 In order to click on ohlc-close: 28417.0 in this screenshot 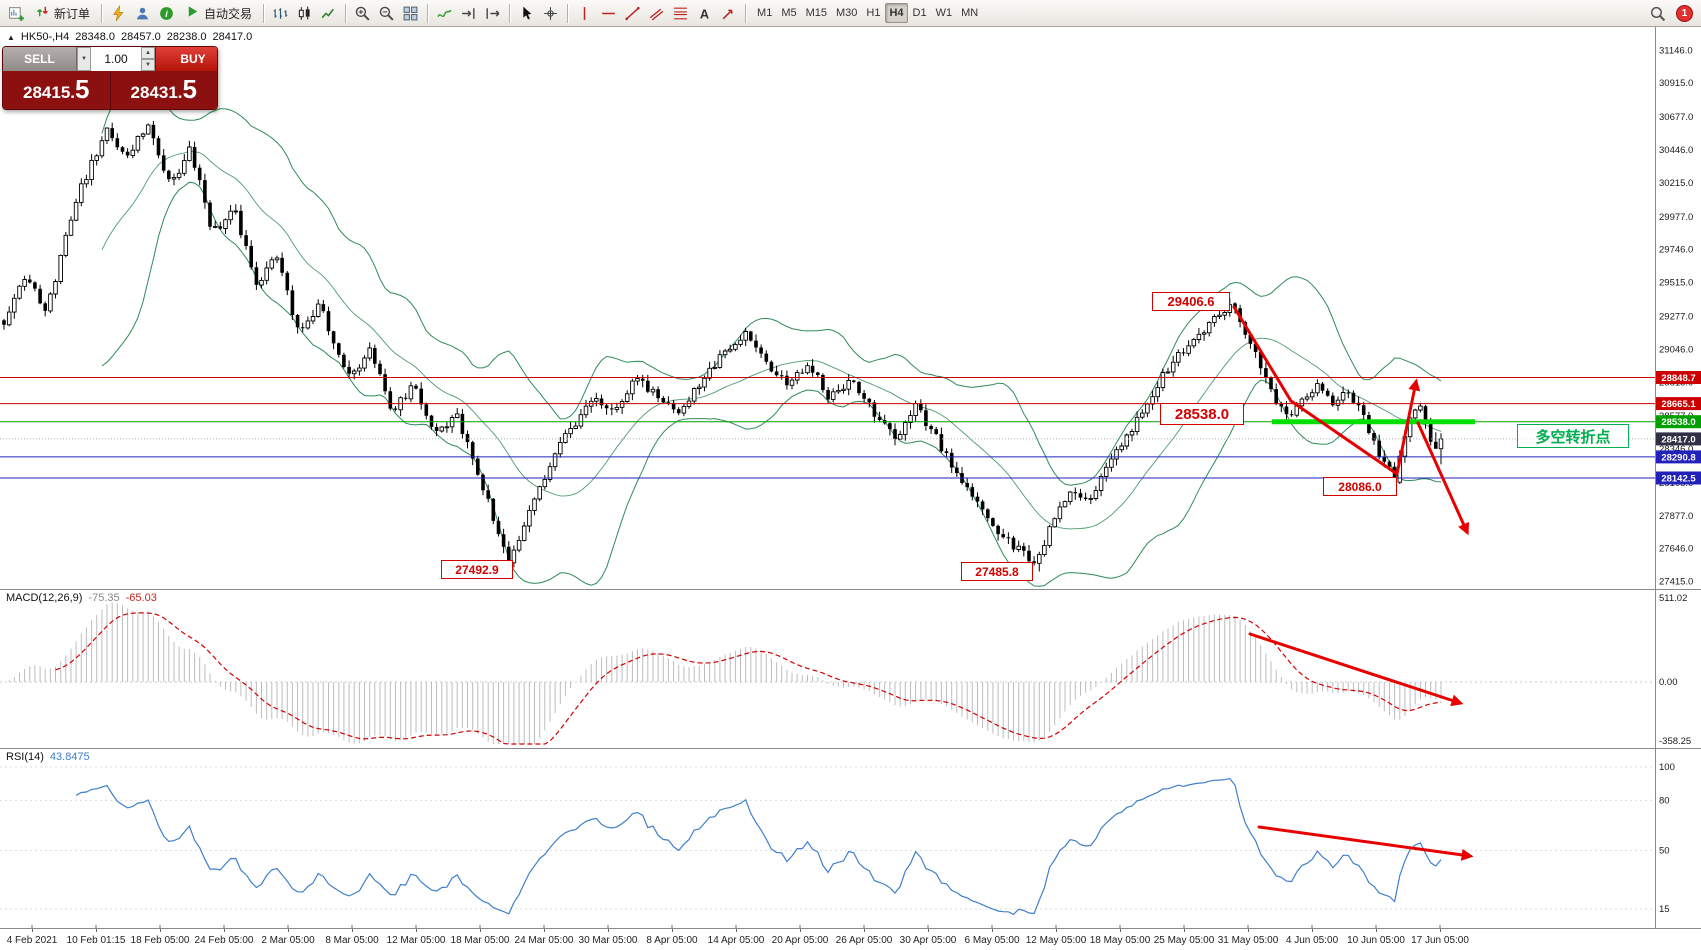, I will do `click(232, 37)`.